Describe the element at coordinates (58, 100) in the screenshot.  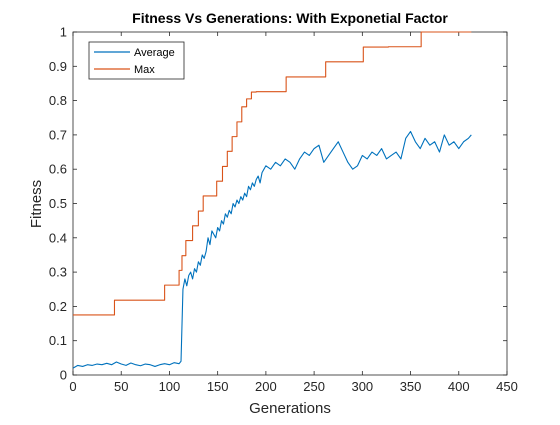
I see `y-tick-label: 0.8` at that location.